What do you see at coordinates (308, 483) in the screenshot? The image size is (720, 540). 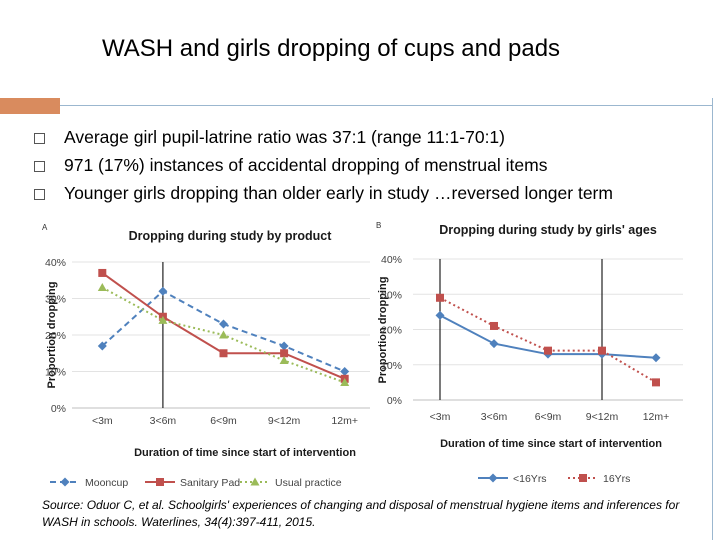 I see `legend-label: Usual practice` at bounding box center [308, 483].